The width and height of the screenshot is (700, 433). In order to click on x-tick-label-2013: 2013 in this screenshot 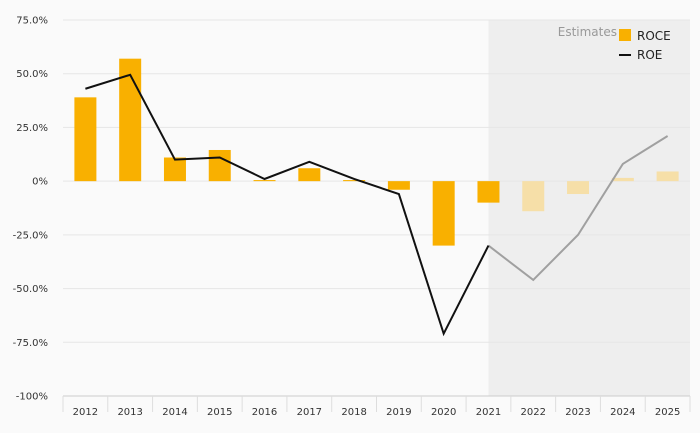, I will do `click(129, 412)`.